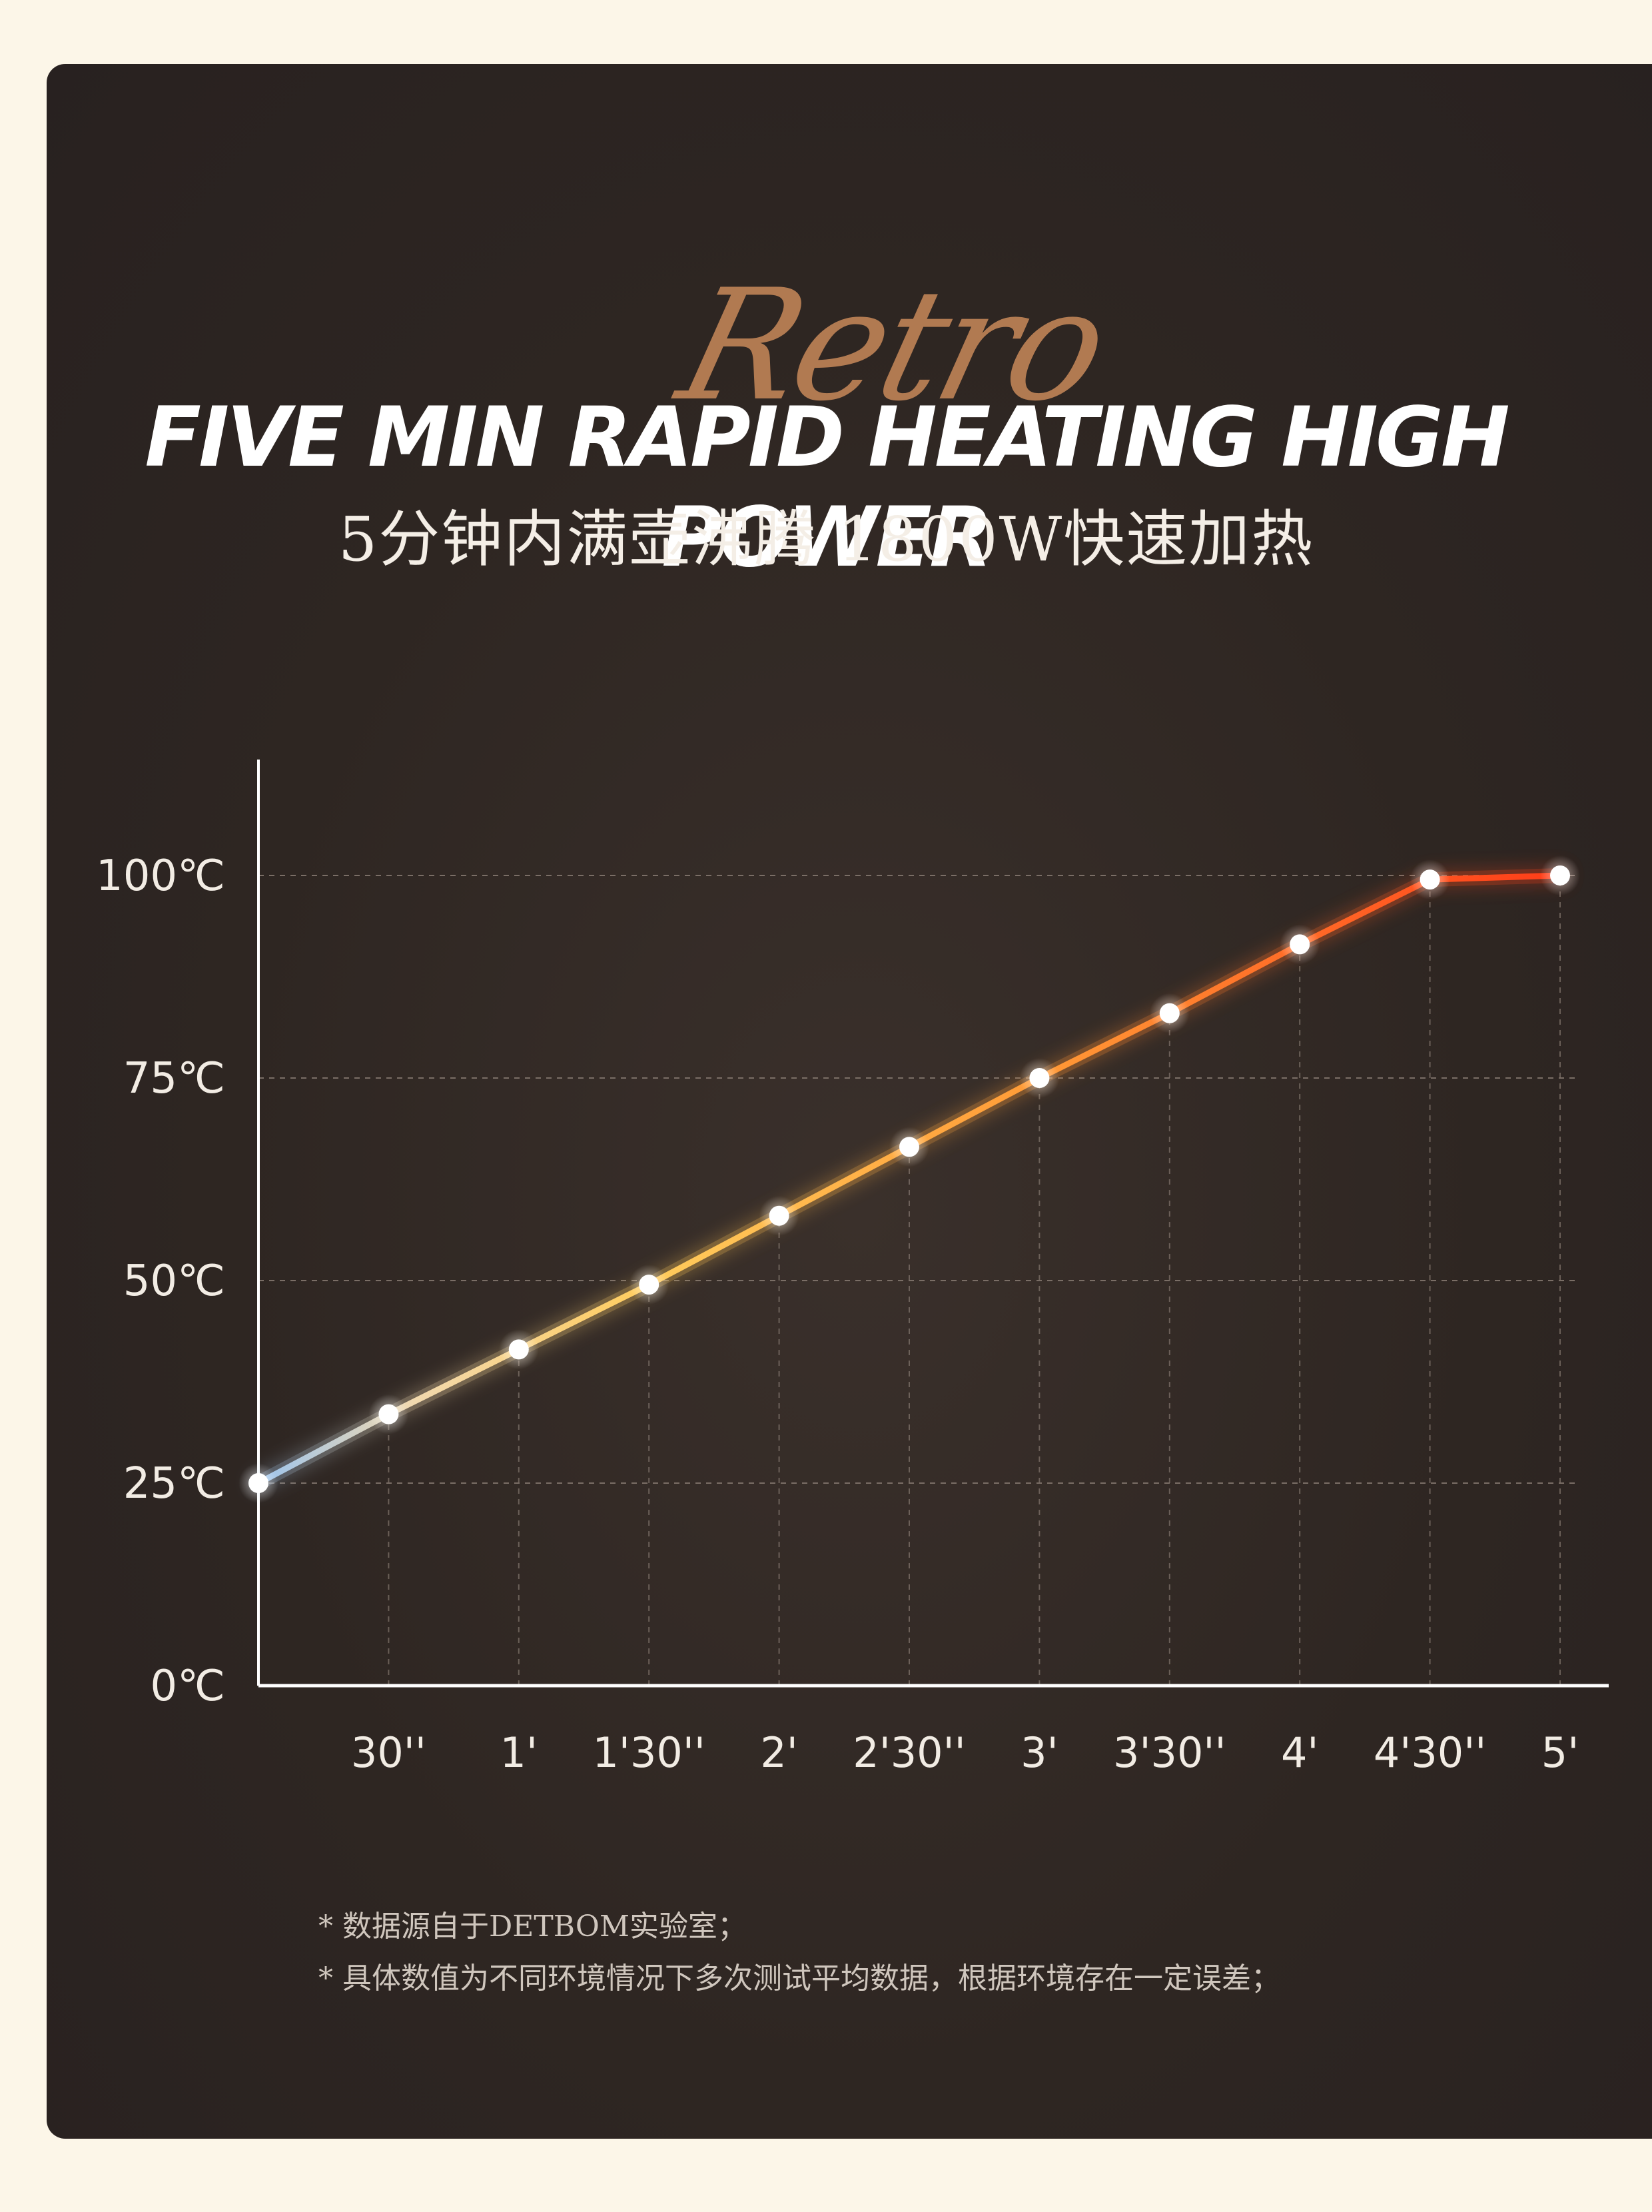 The image size is (1652, 2212). I want to click on x-tick-label: 4', so click(1300, 1752).